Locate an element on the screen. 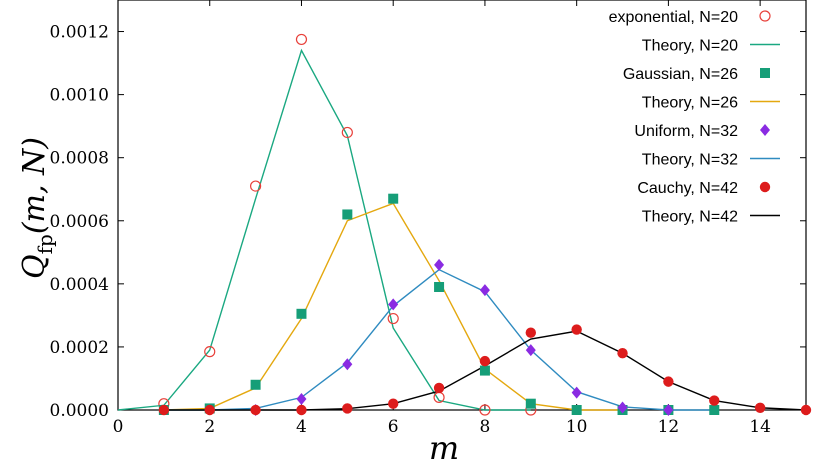 The height and width of the screenshot is (466, 814). x-tick-label: 8 is located at coordinates (485, 427).